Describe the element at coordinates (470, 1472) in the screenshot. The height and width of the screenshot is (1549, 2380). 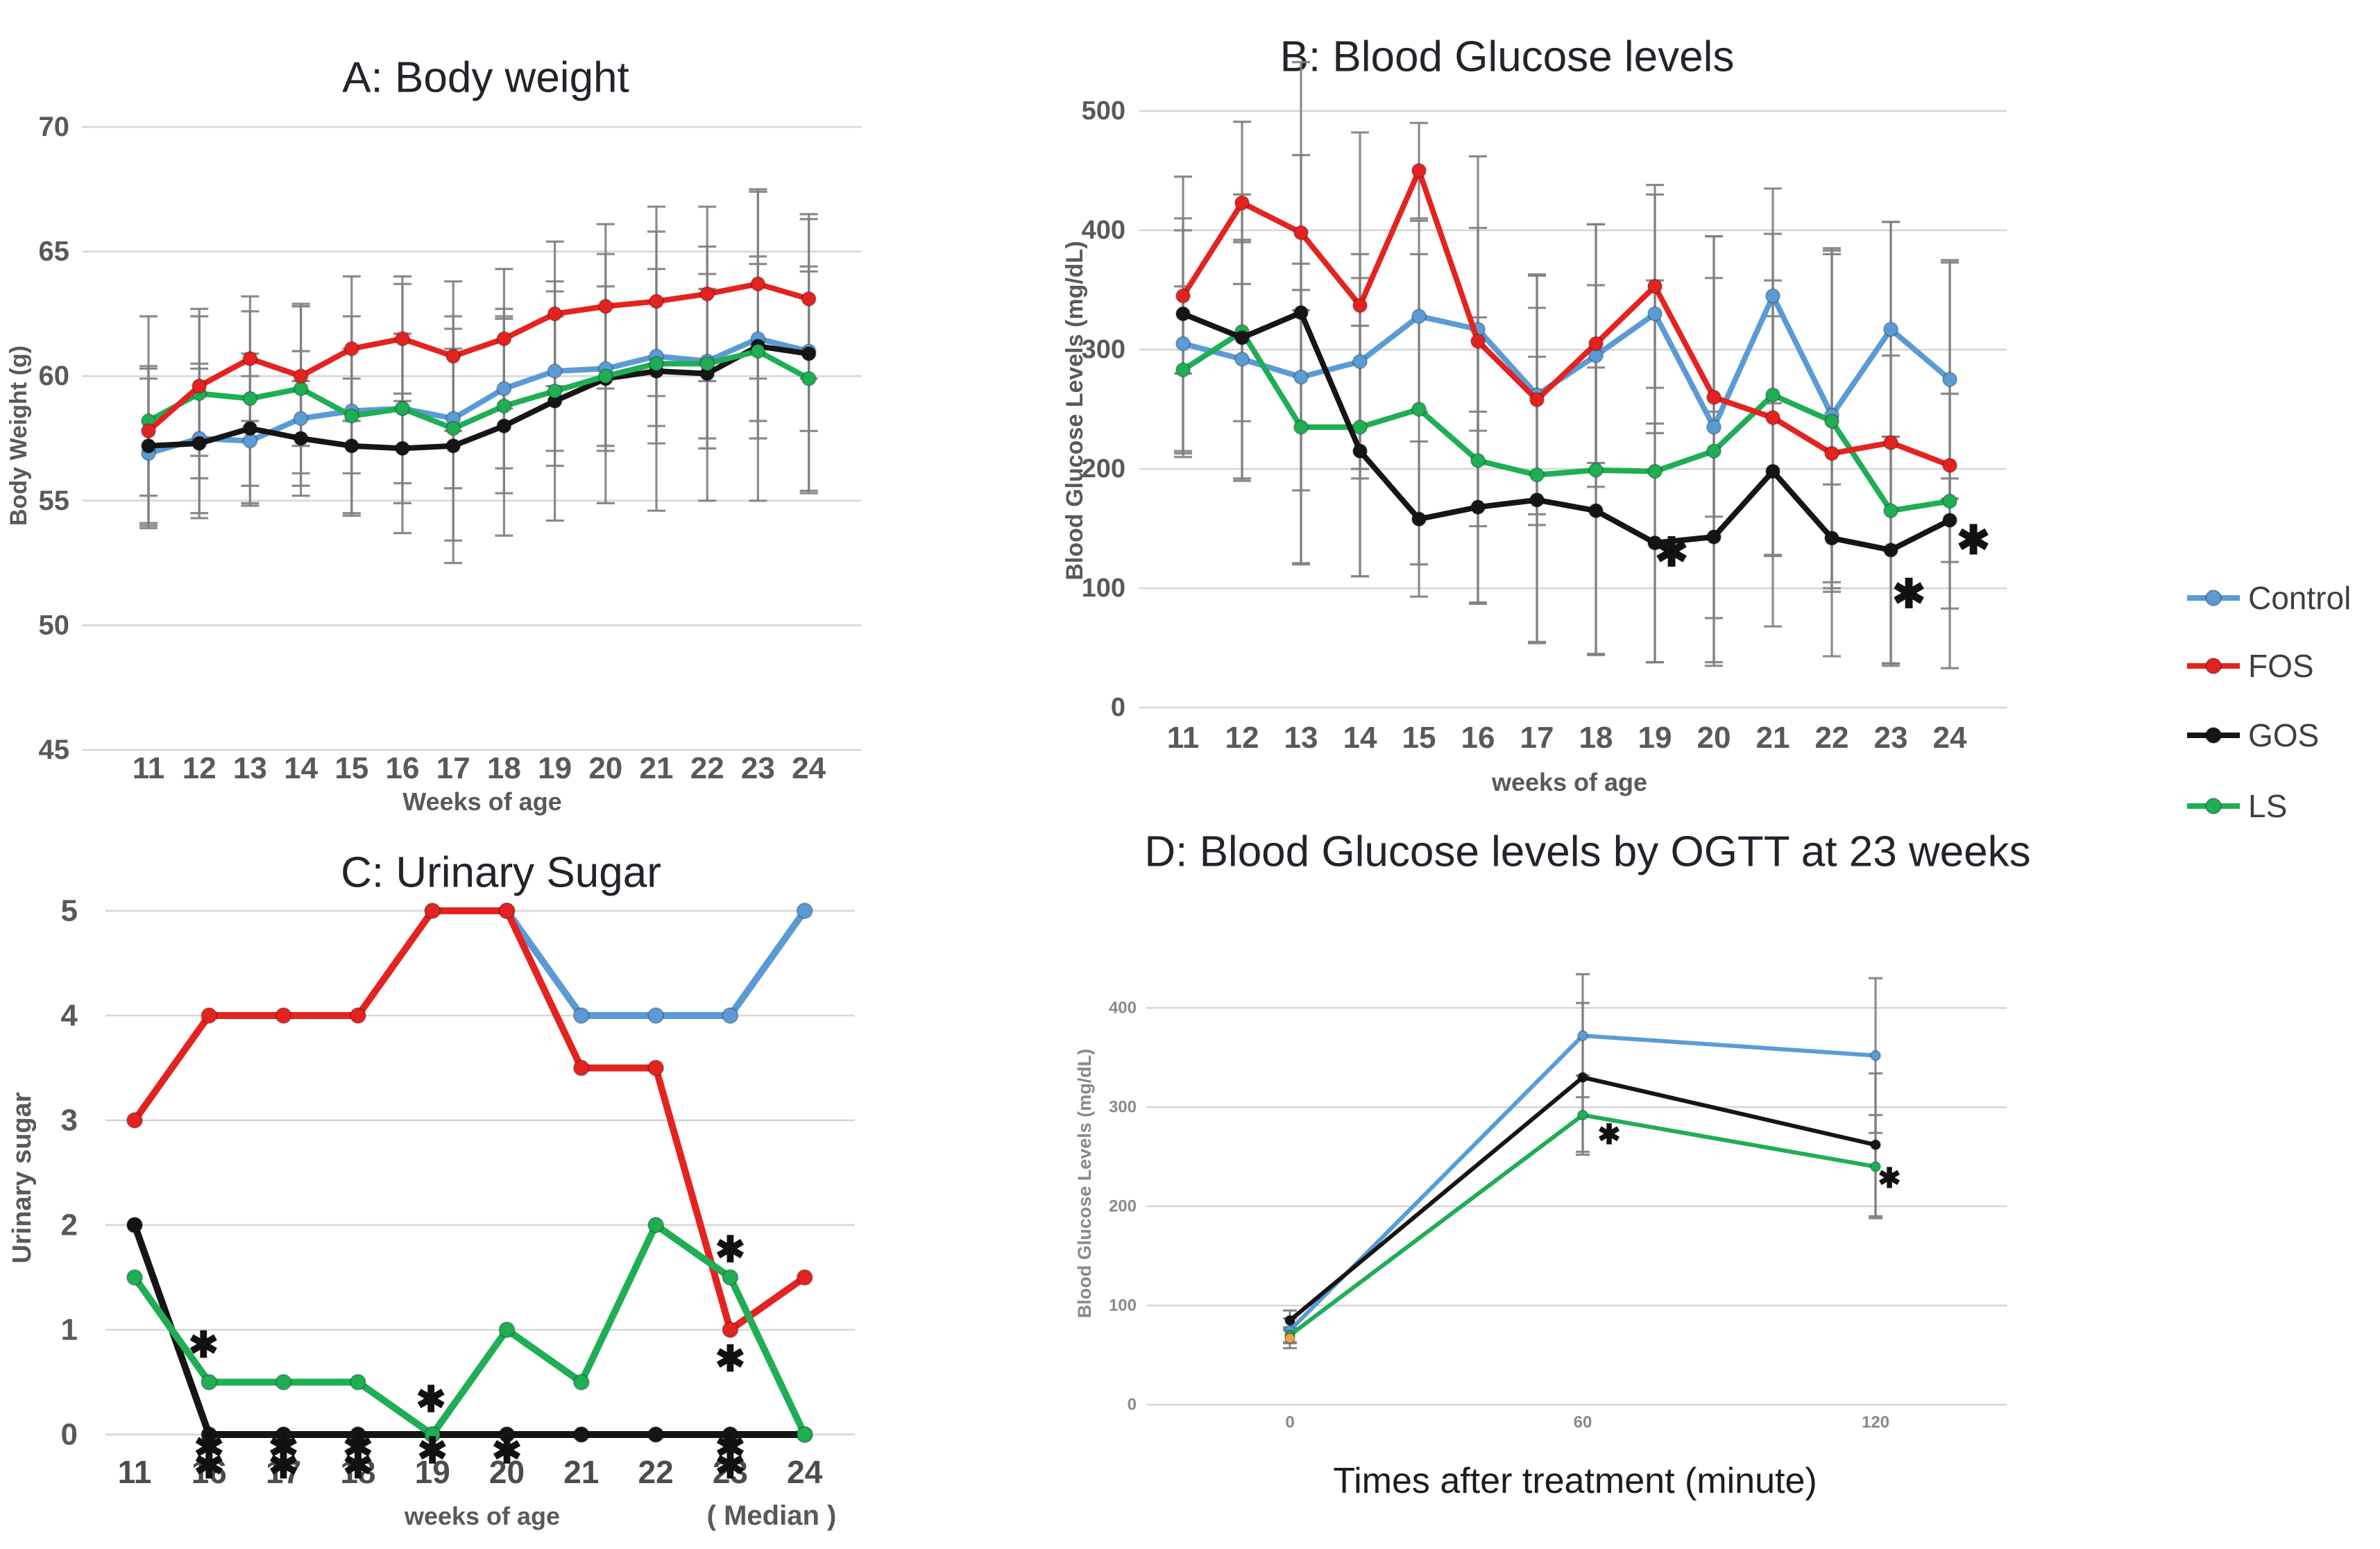
I see `x-axis-ticks: 11 16 17 18 19 20 21 22 23 24` at that location.